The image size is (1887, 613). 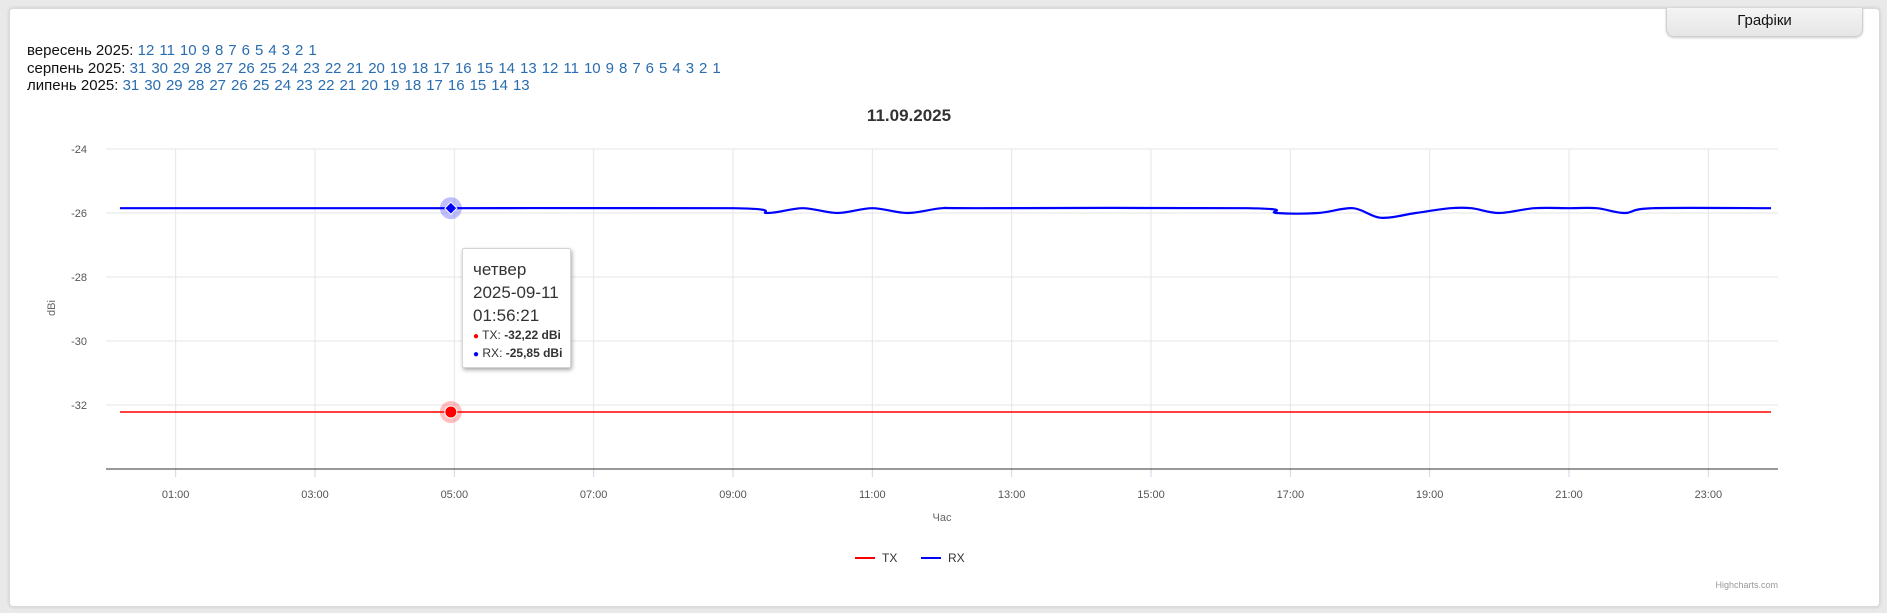 What do you see at coordinates (956, 558) in the screenshot?
I see `legend-label-rx: RX` at bounding box center [956, 558].